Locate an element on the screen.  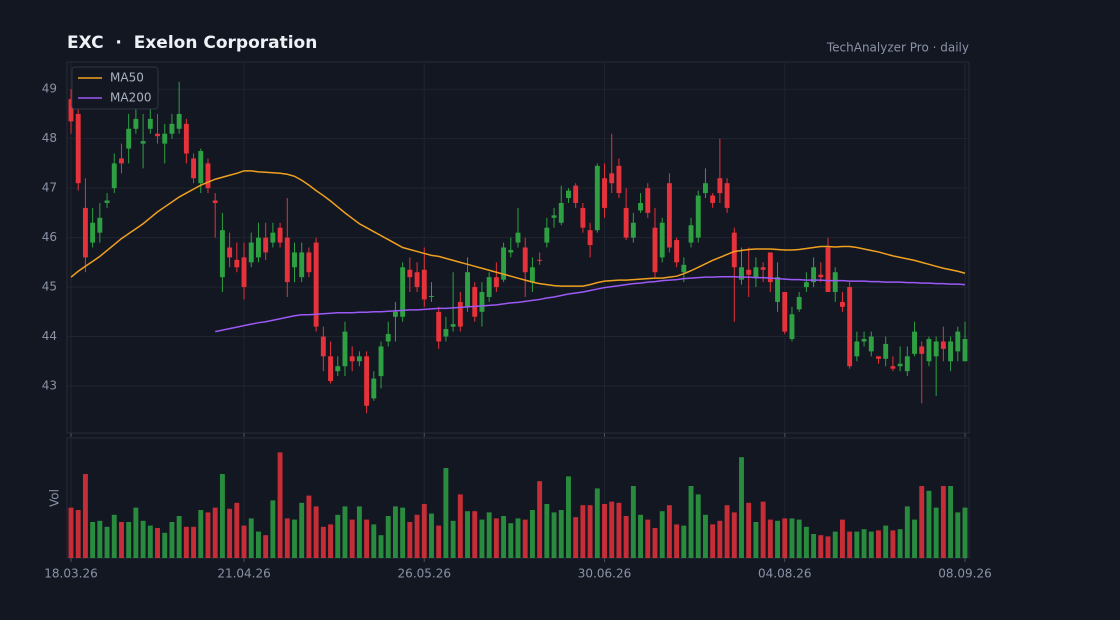
volume-bars is located at coordinates (518, 505).